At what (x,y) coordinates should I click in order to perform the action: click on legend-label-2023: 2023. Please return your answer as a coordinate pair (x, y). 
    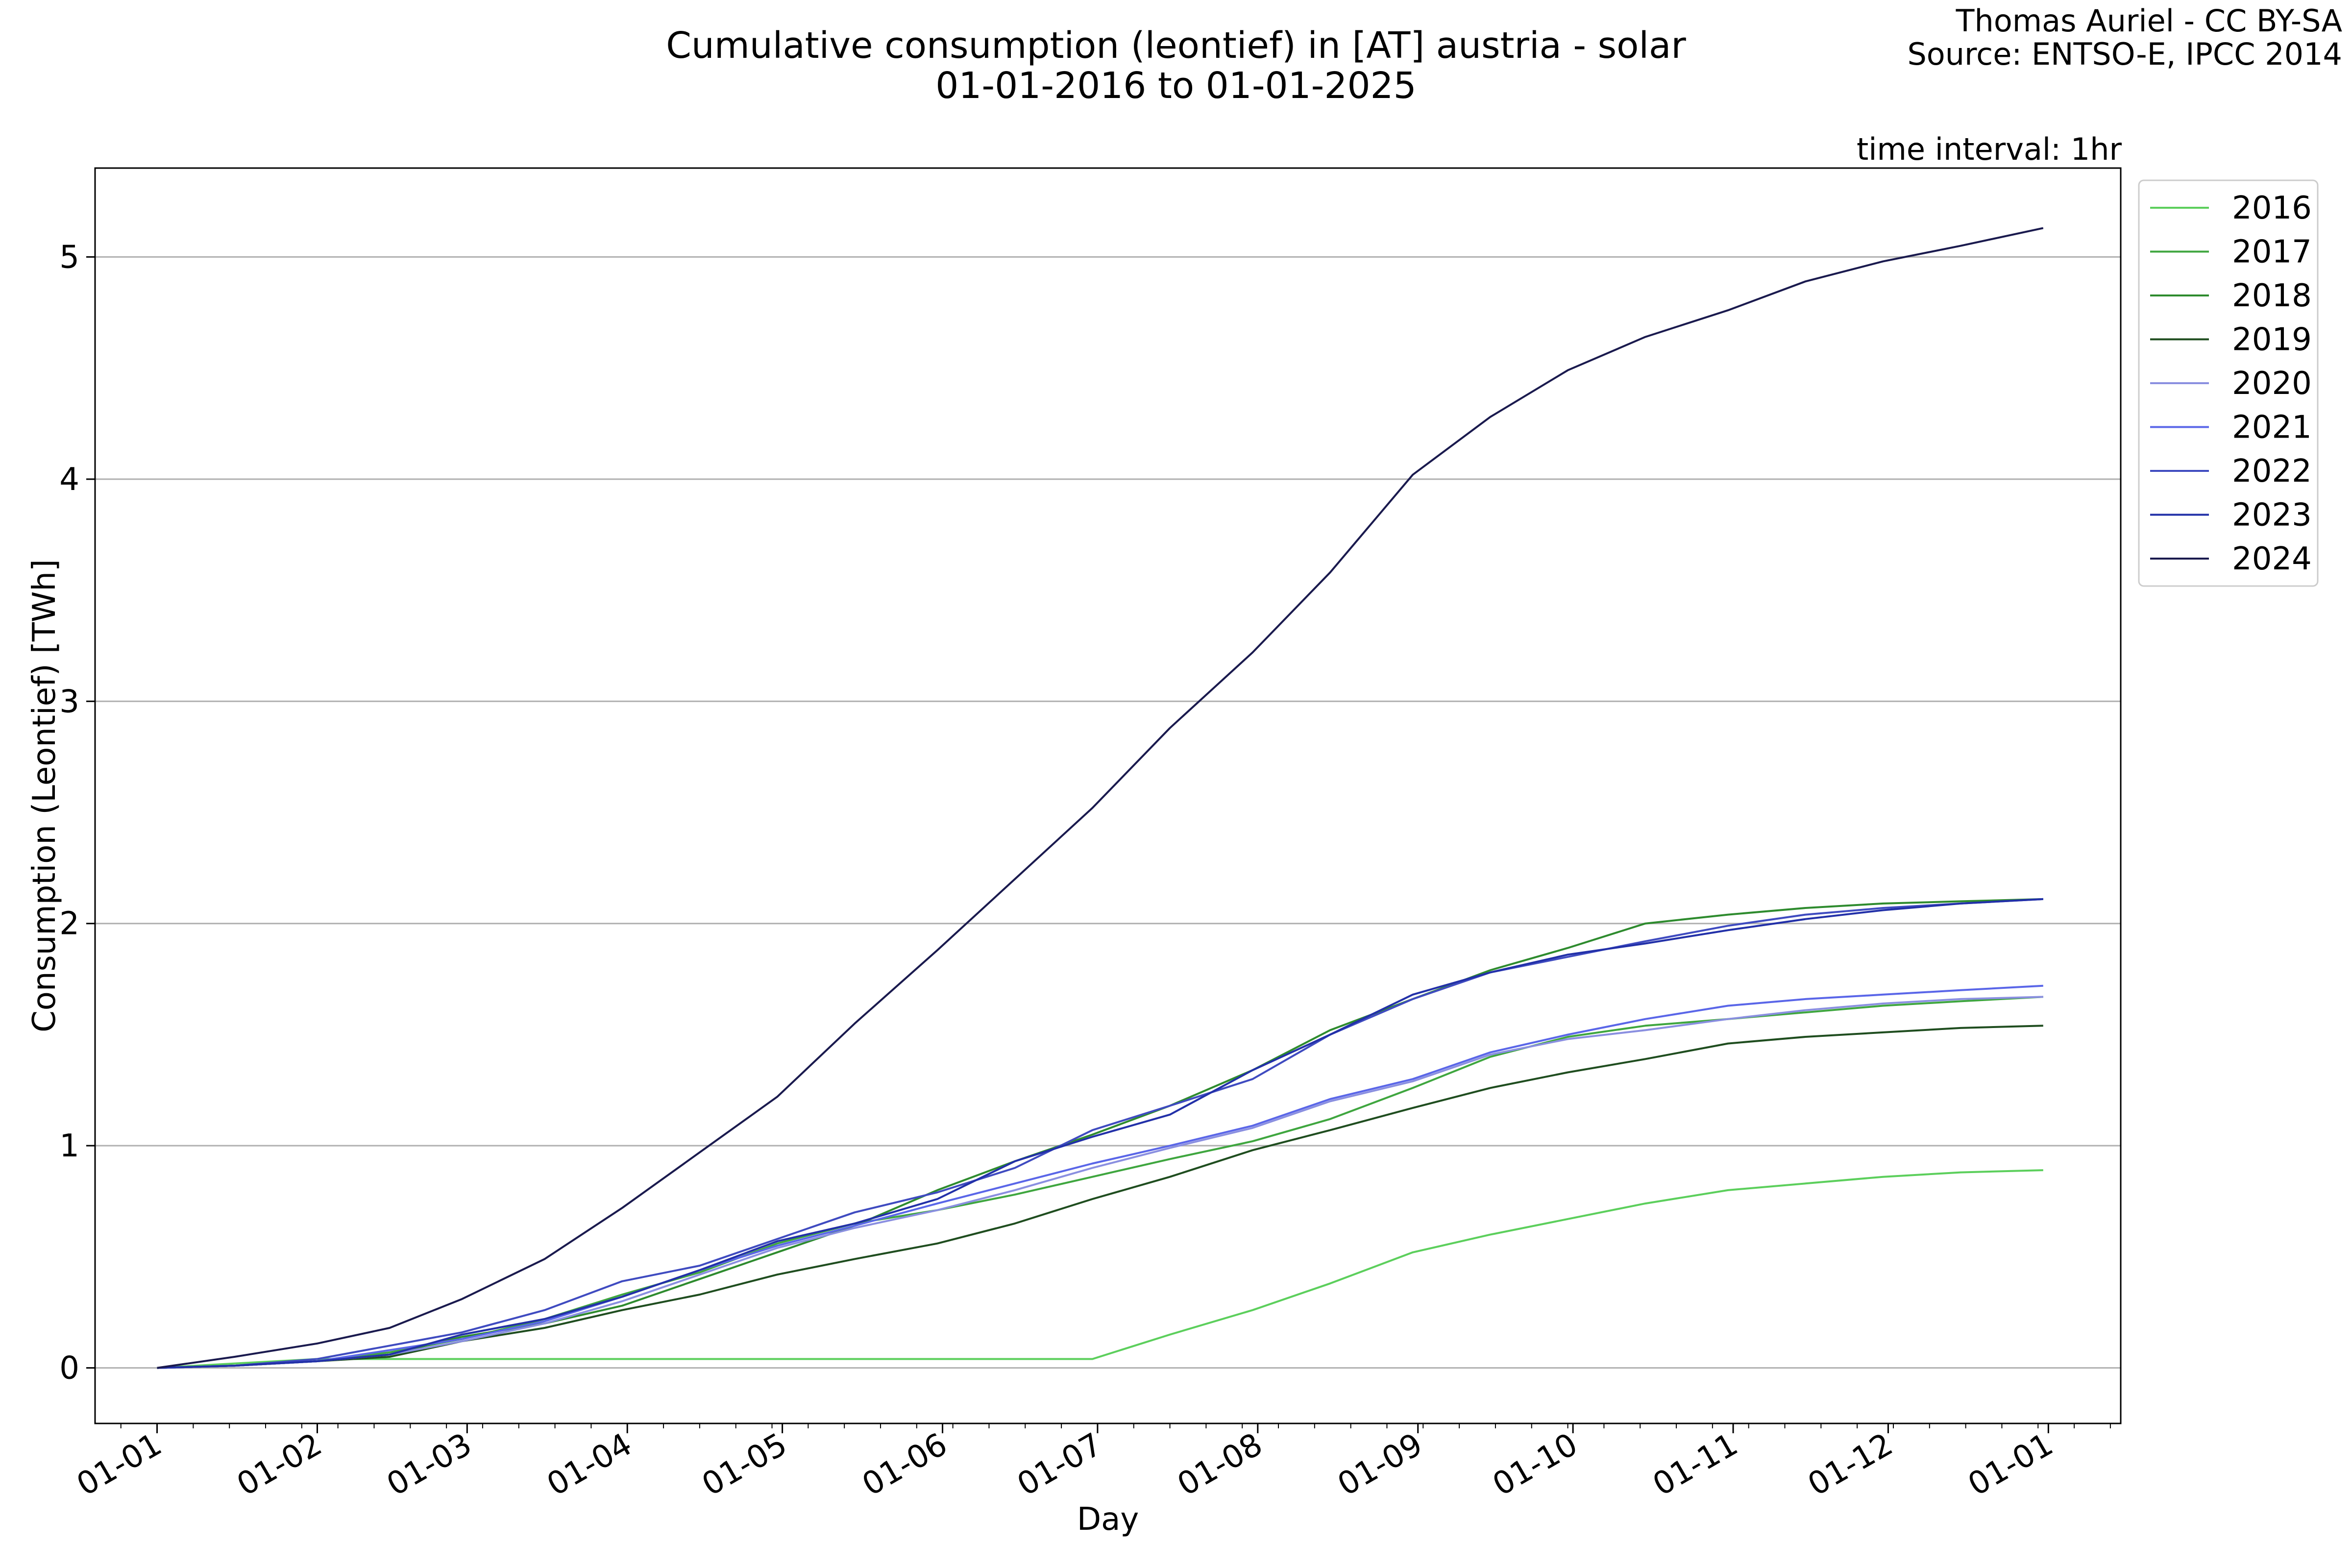
    Looking at the image, I should click on (2272, 515).